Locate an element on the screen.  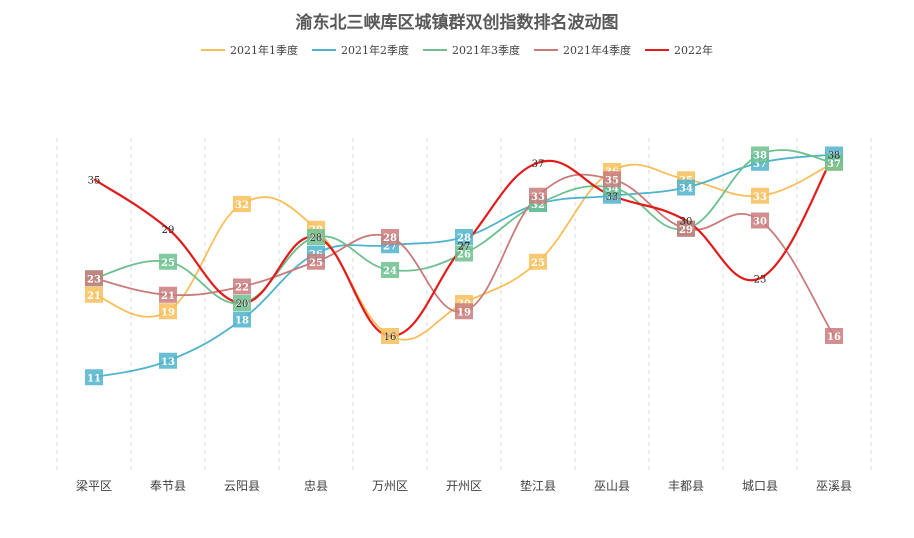
x-tick-label: 巫溪县 is located at coordinates (834, 486).